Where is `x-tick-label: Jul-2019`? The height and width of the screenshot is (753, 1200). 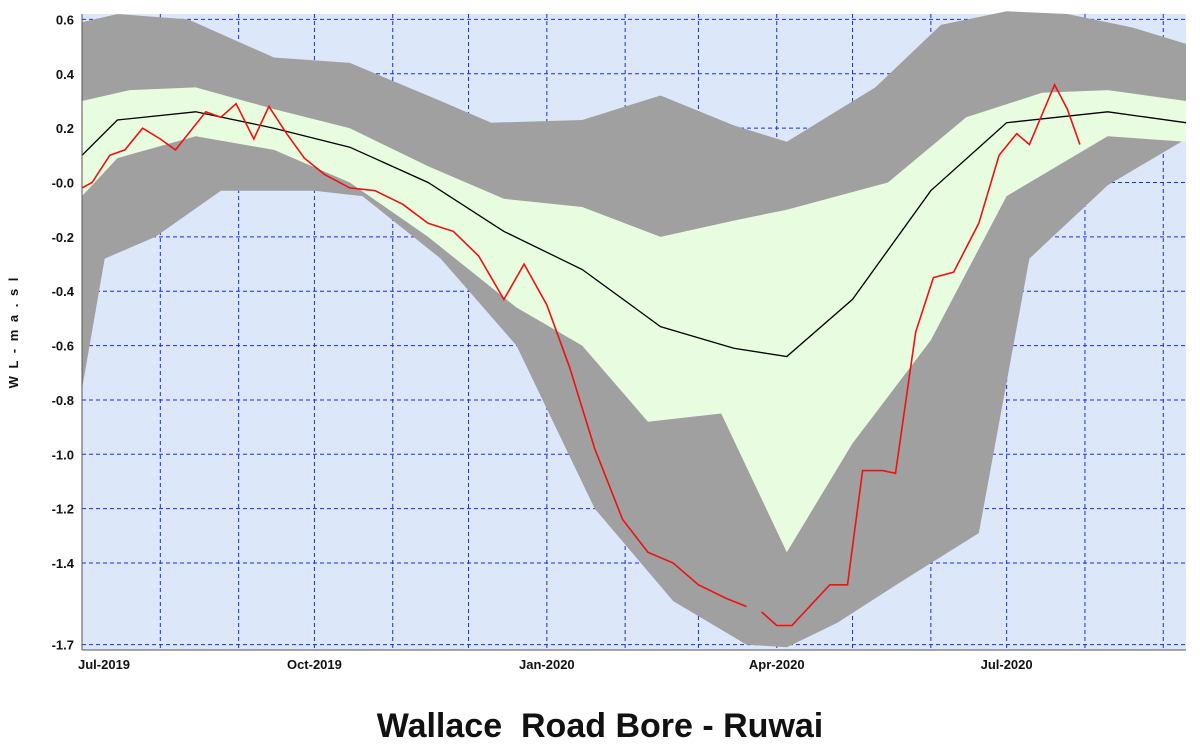 x-tick-label: Jul-2019 is located at coordinates (104, 664).